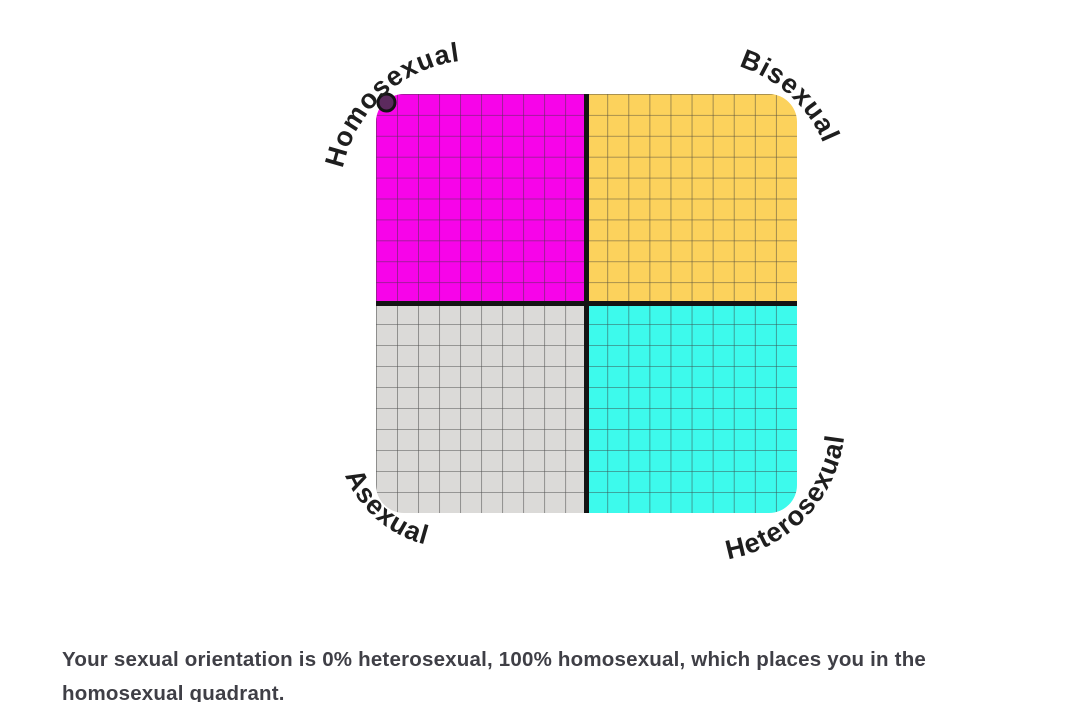  I want to click on result-point-marker, so click(386, 102).